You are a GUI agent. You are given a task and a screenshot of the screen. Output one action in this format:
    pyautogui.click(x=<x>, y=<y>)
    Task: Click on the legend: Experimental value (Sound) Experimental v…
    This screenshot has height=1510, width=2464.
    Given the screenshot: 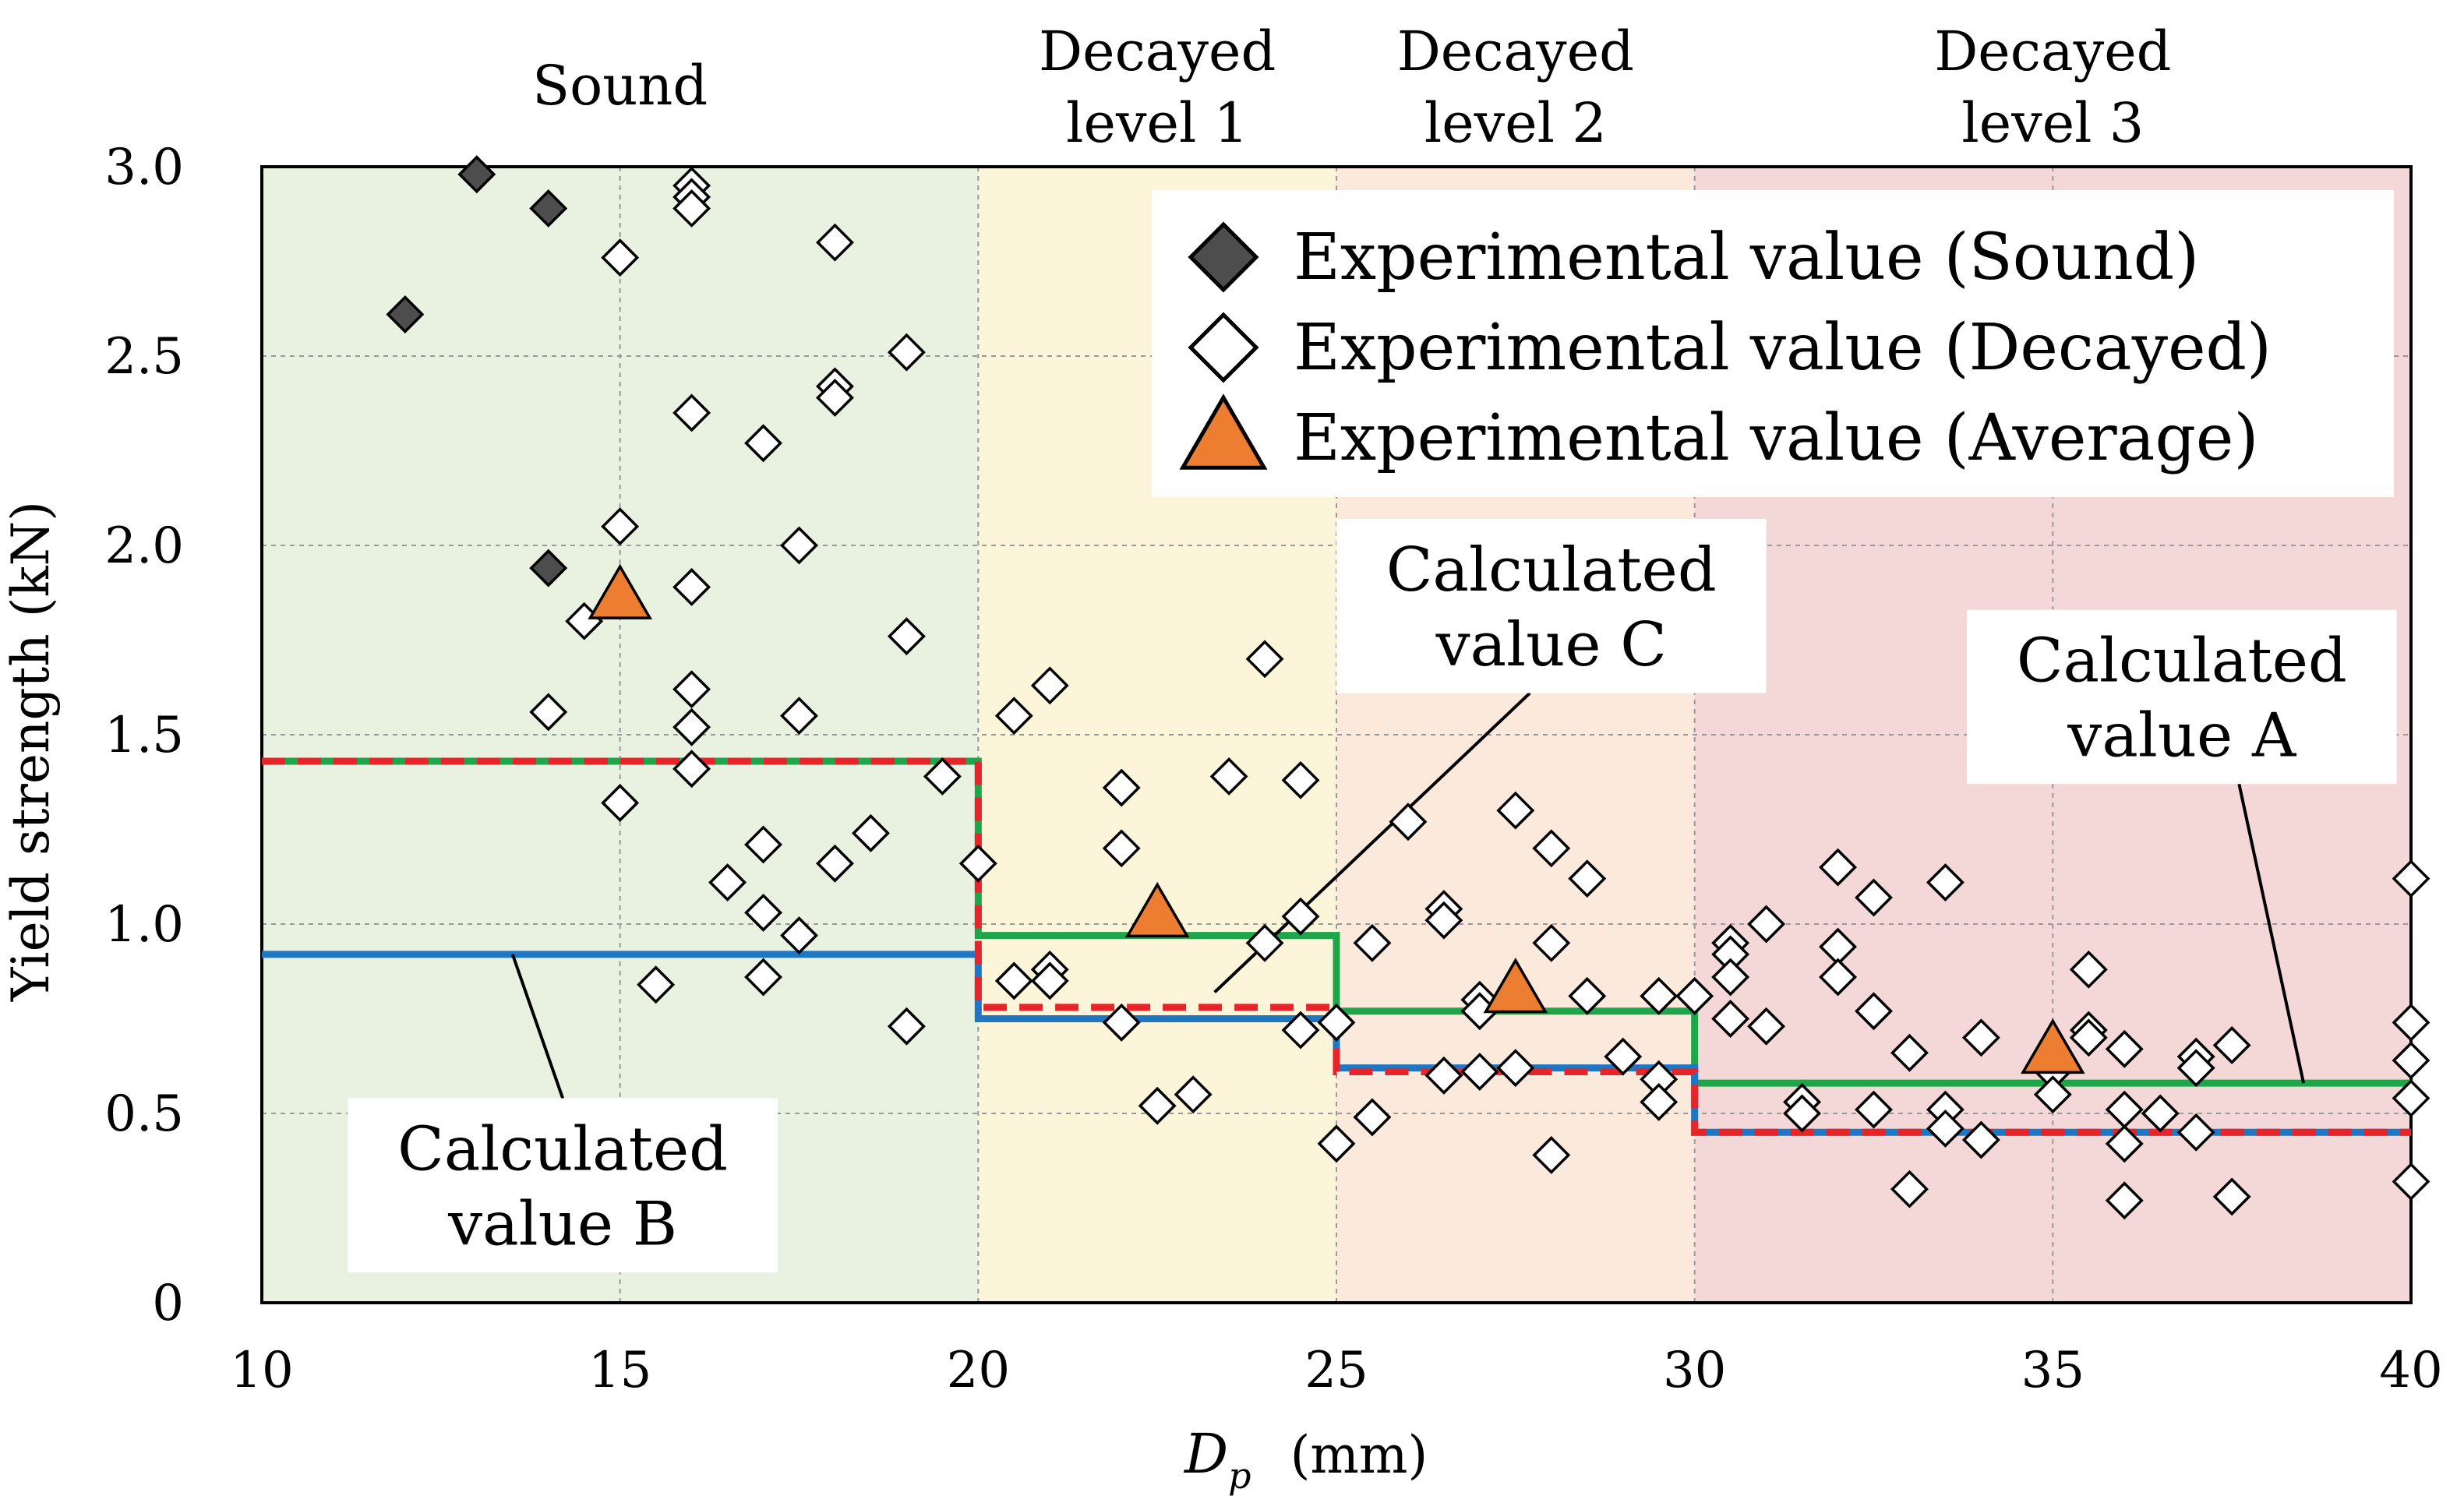 What is the action you would take?
    pyautogui.click(x=1773, y=343)
    